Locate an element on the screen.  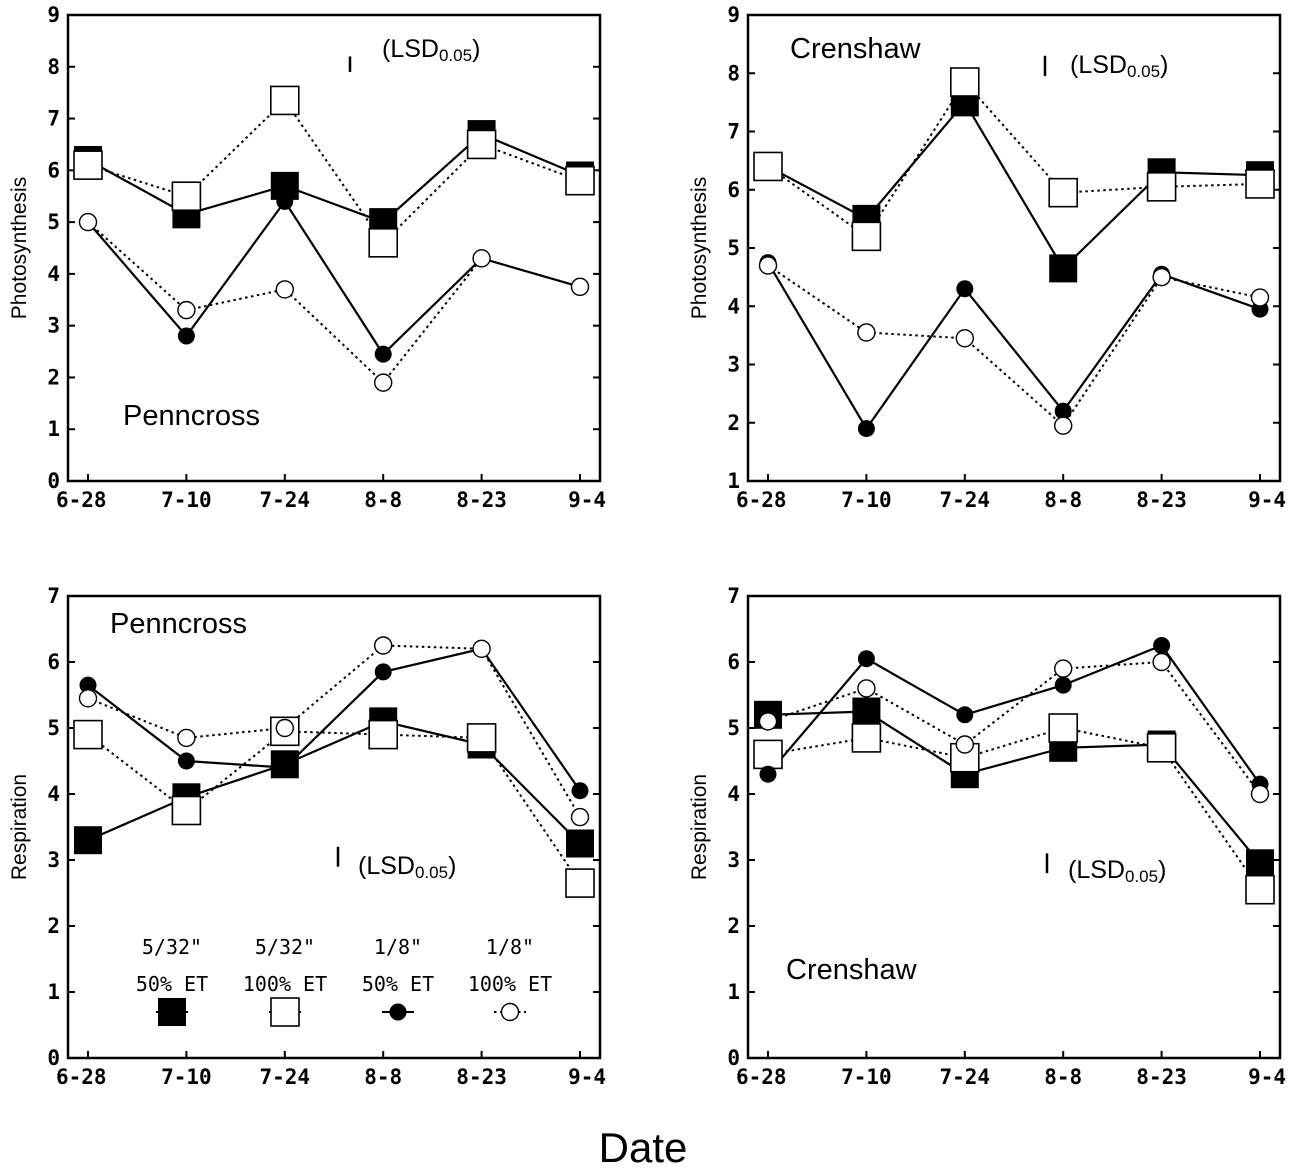
series-line-filled-circle is located at coordinates (1014, 346).